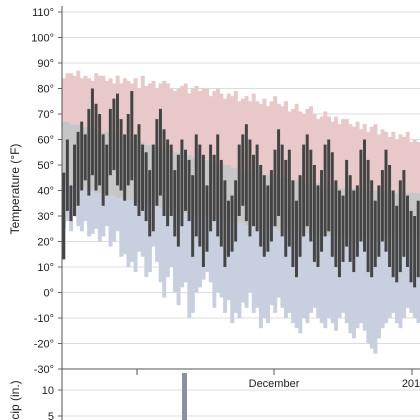  What do you see at coordinates (43, 13) in the screenshot?
I see `temp-tick-label: 110°` at bounding box center [43, 13].